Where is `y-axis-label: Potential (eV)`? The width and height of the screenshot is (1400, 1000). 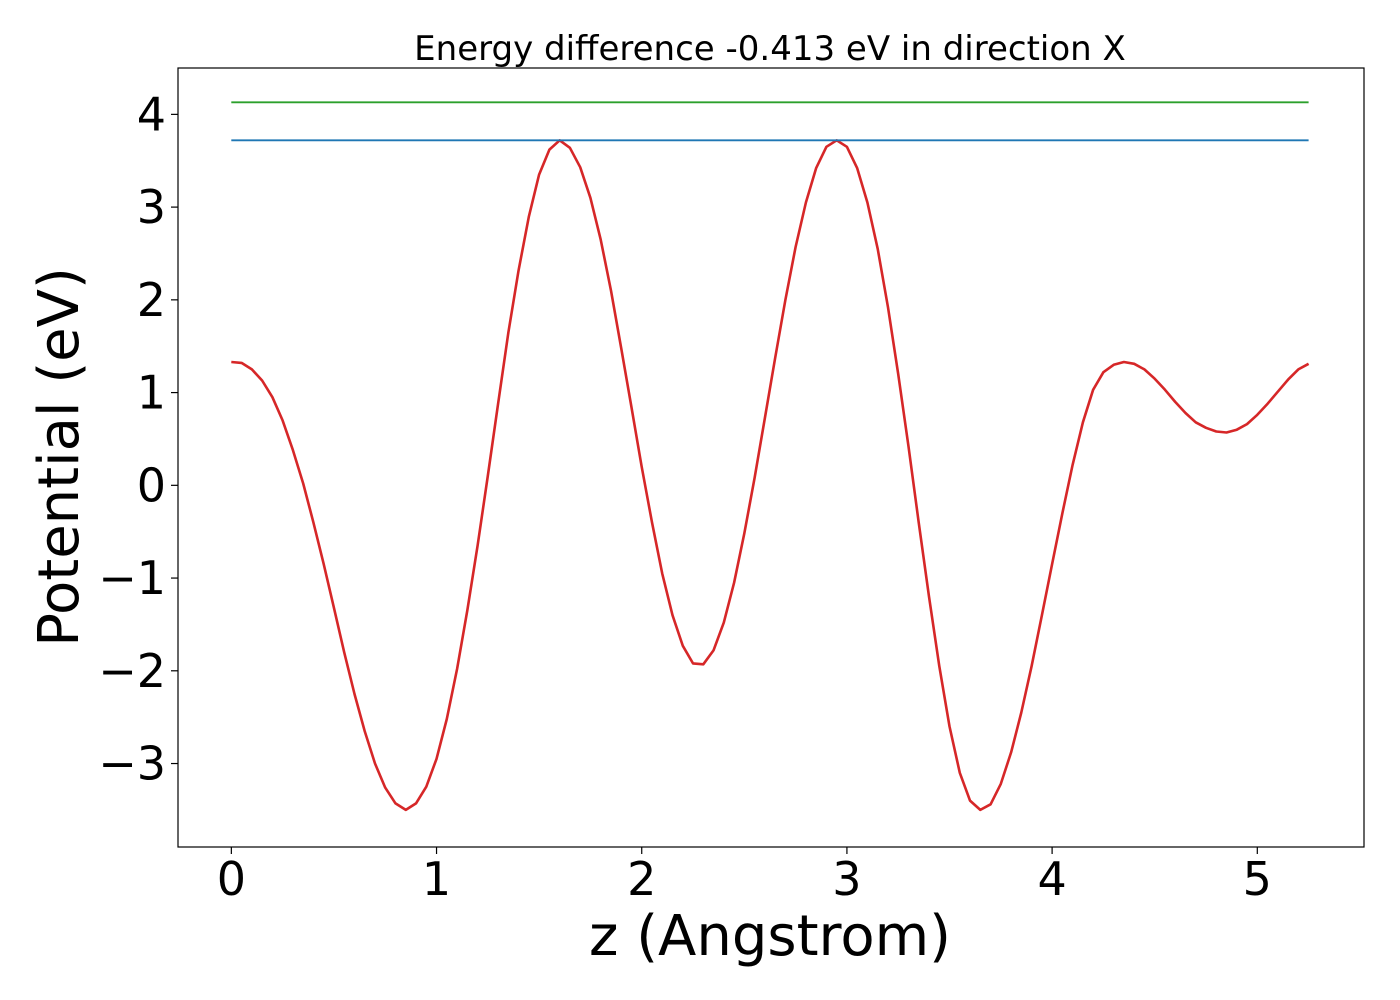
y-axis-label: Potential (eV) is located at coordinates (59, 457).